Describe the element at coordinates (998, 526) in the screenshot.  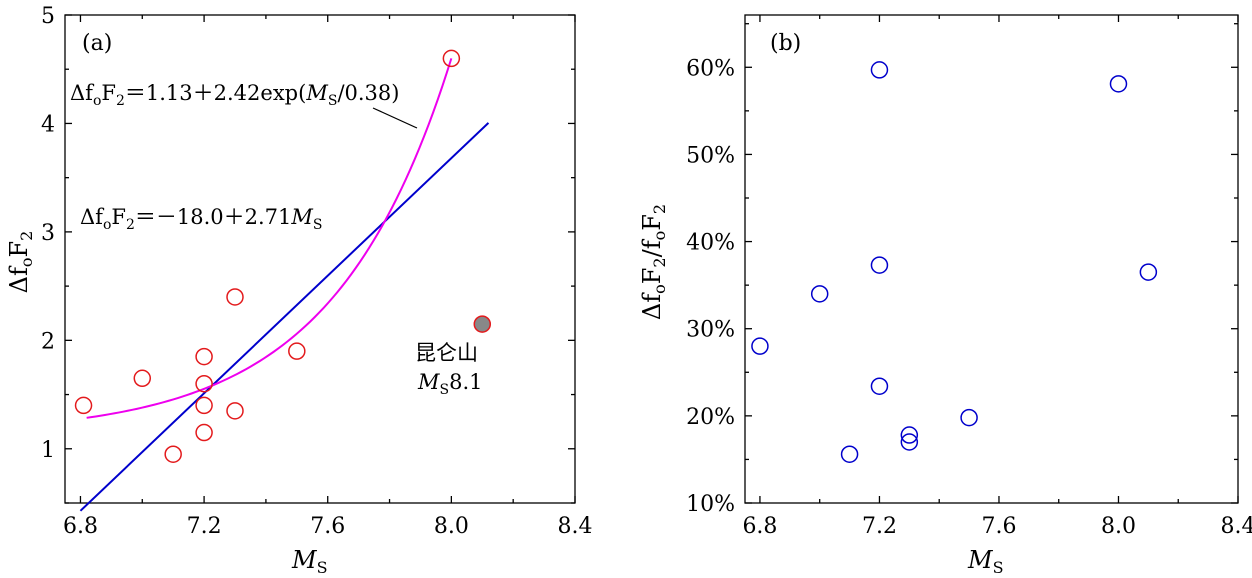
I see `panel-b-x-tick-label: 7.6` at that location.